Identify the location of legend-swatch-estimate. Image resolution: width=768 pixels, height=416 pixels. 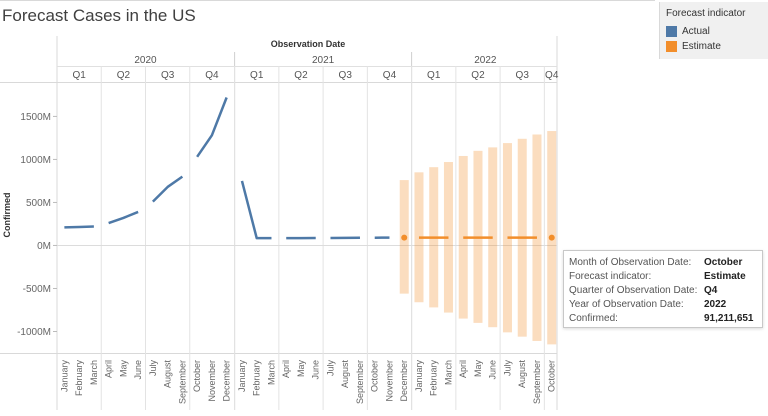
(671, 46).